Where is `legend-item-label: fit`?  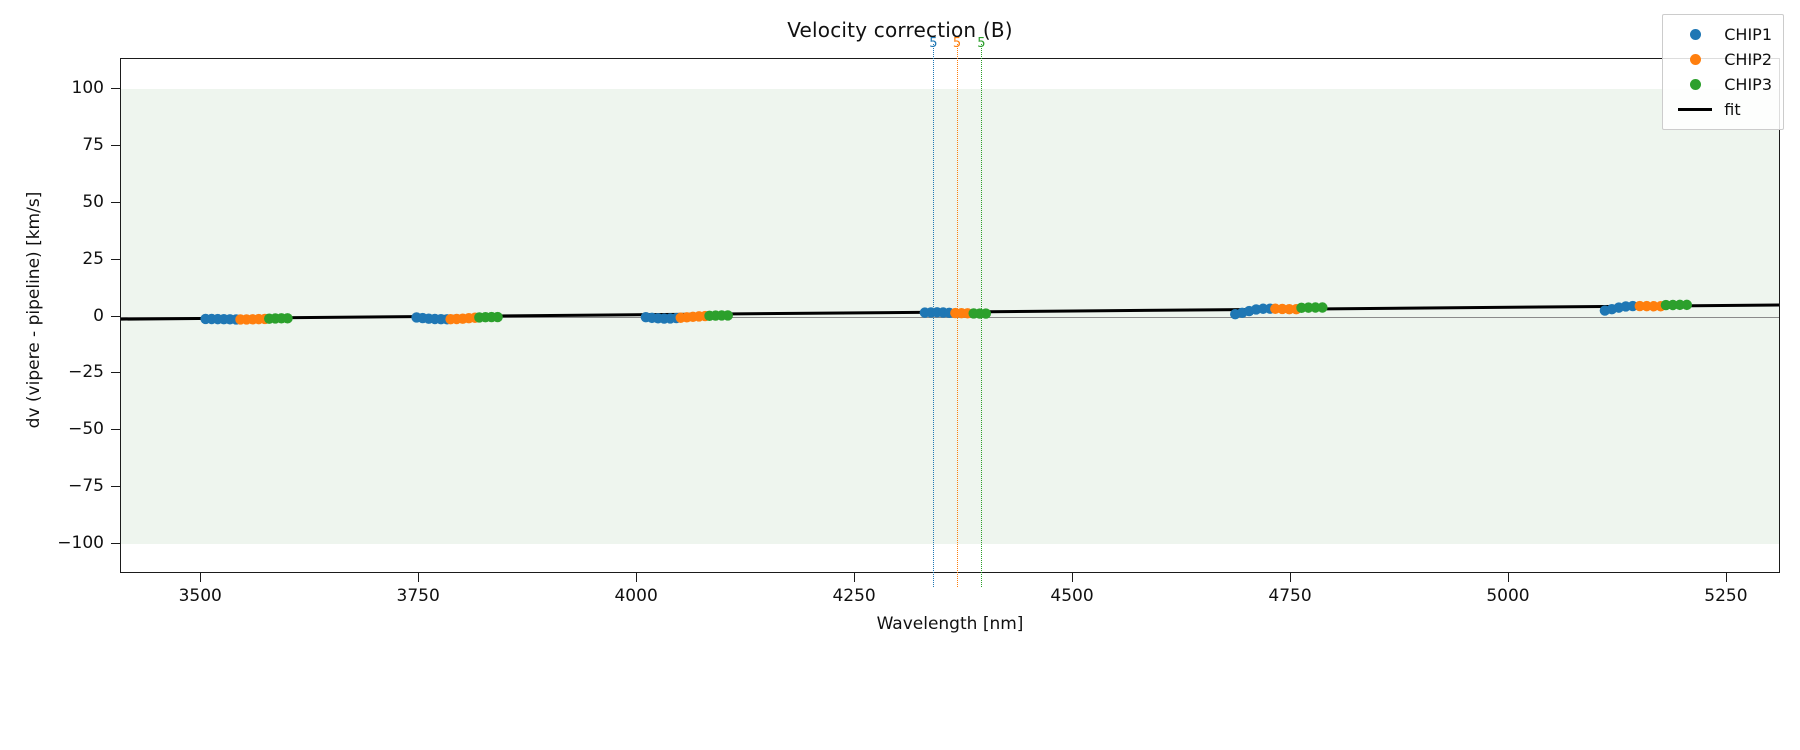
legend-item-label: fit is located at coordinates (1732, 109).